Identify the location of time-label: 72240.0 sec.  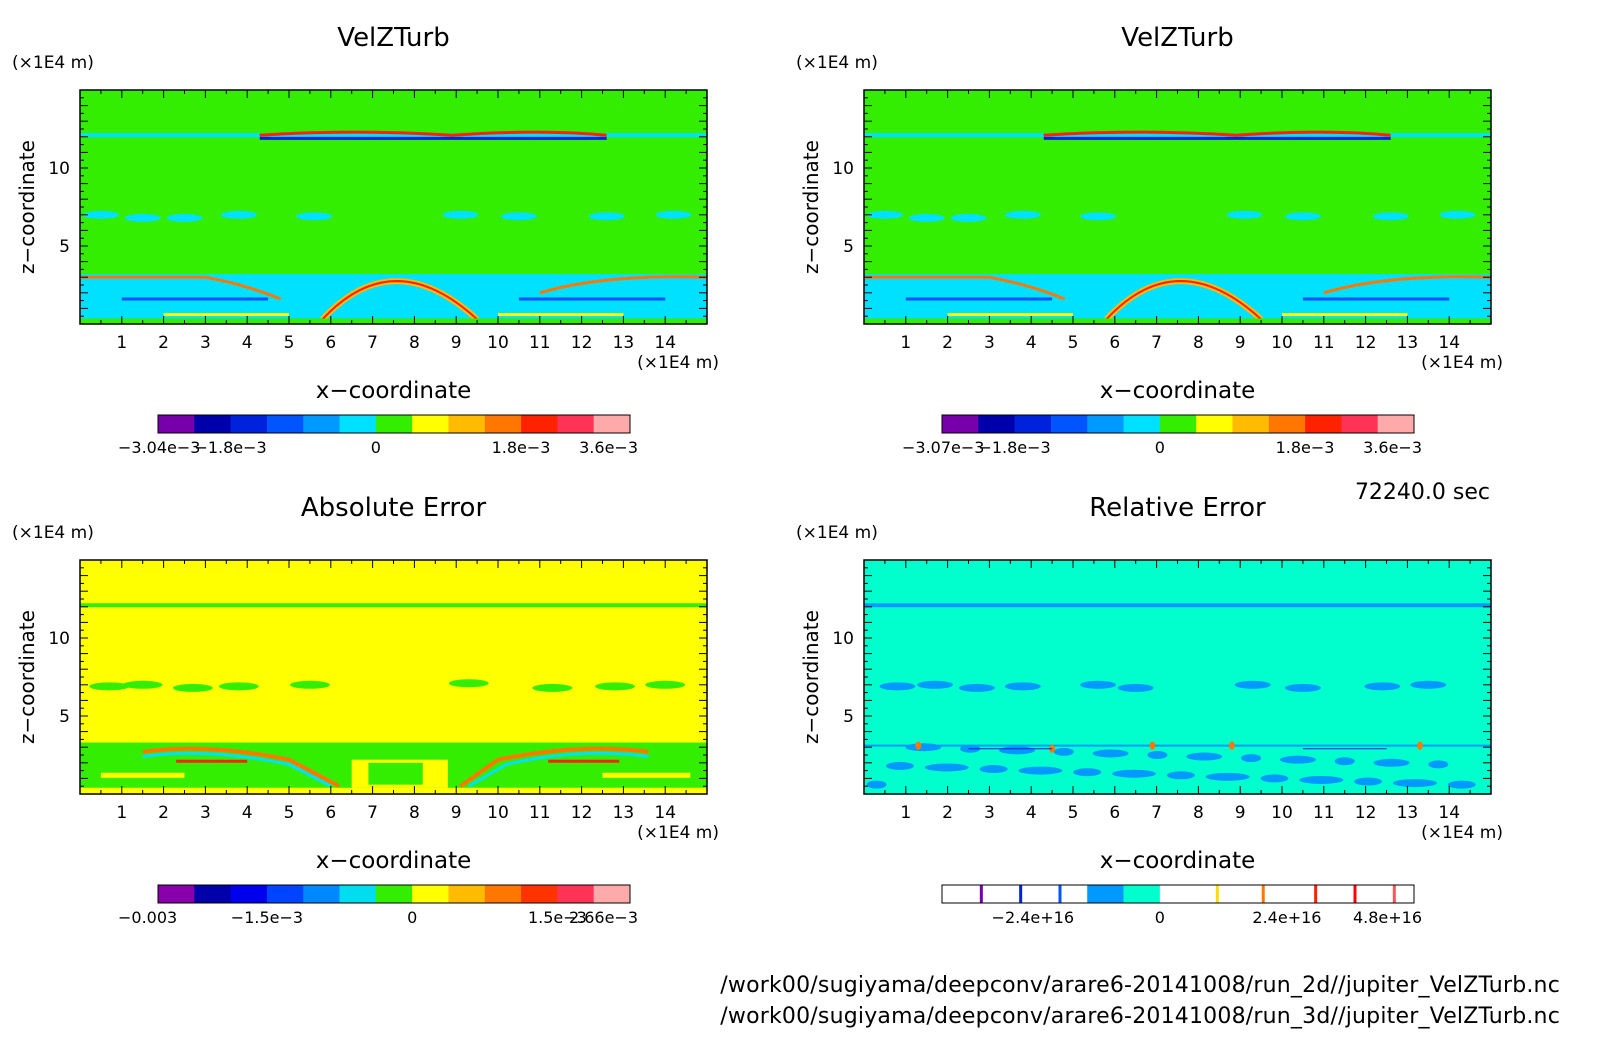
(1422, 492).